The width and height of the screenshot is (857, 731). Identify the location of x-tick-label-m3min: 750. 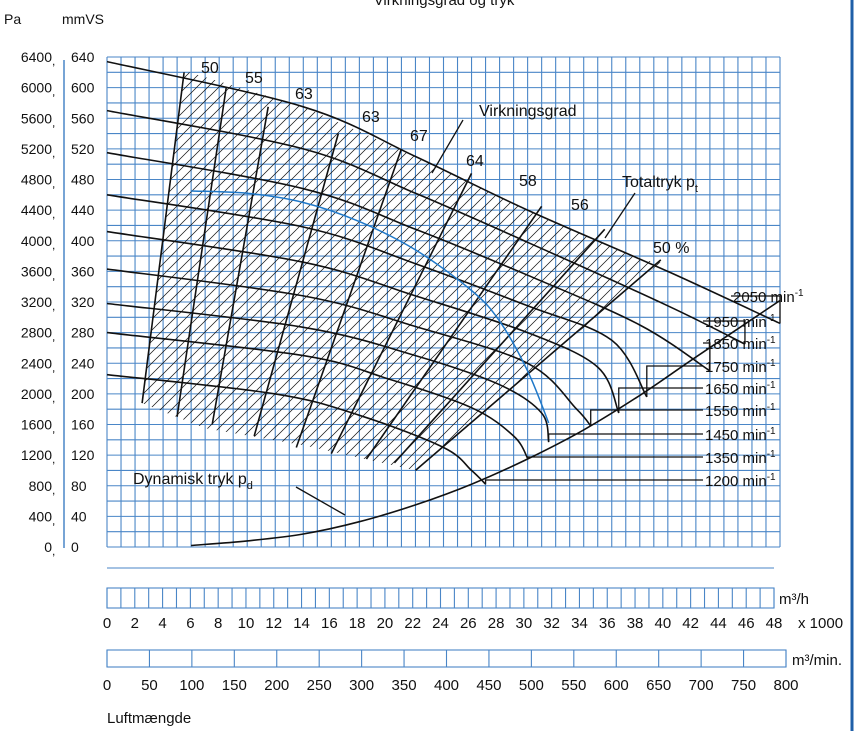
(743, 685).